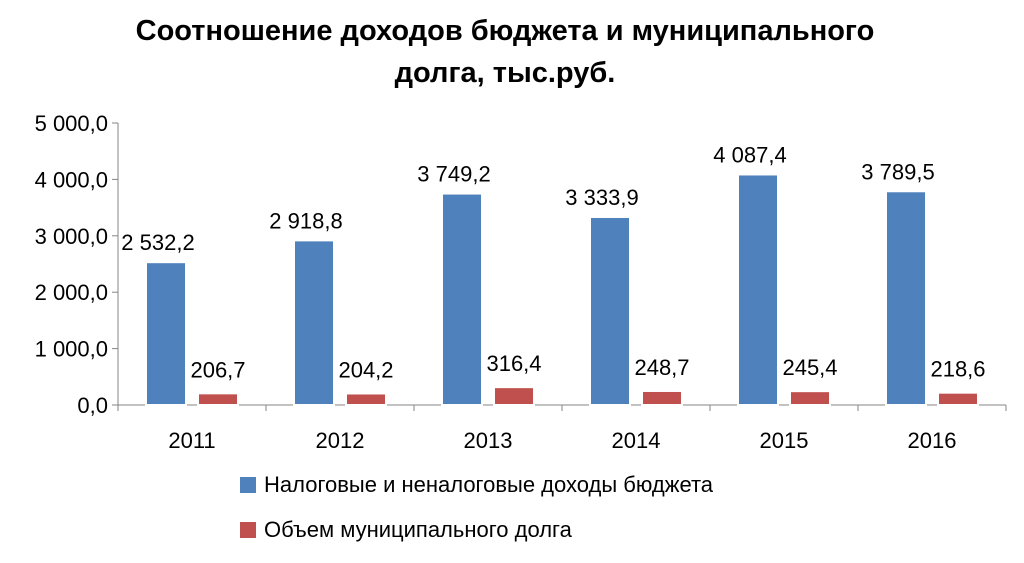  I want to click on y-tick-label: 4 000,0, so click(71, 179).